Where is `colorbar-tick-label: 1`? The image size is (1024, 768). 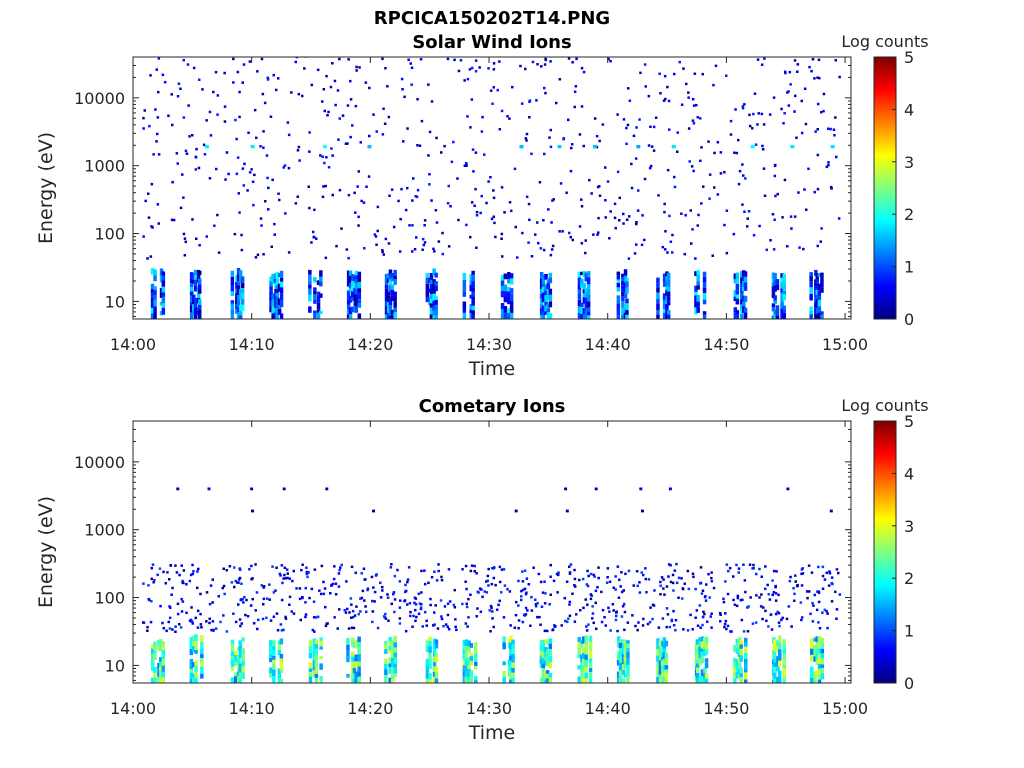
colorbar-tick-label: 1 is located at coordinates (909, 267).